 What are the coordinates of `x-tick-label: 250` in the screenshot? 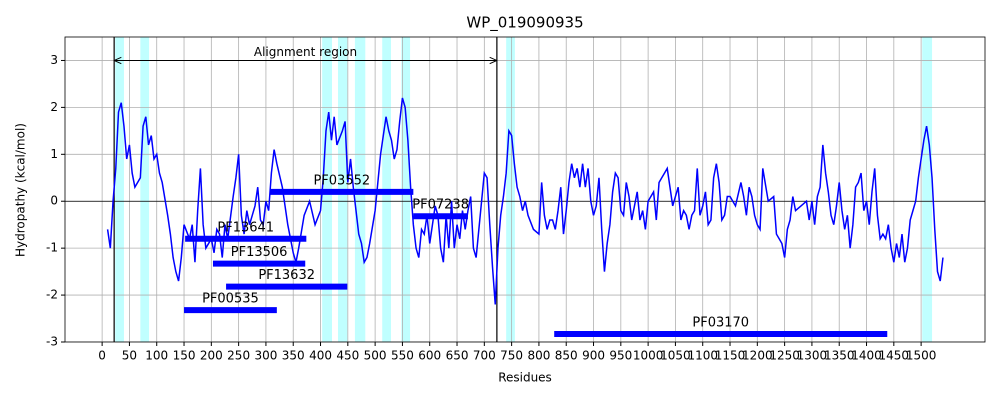 It's located at (238, 356).